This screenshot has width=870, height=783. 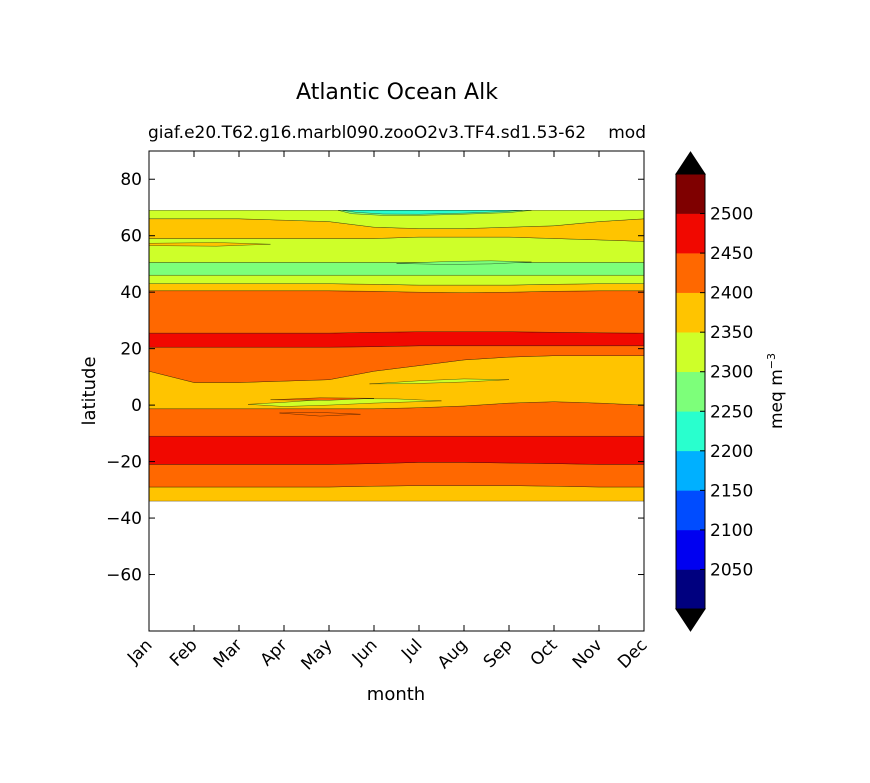 I want to click on y-tick-label-0: −60, so click(x=124, y=576).